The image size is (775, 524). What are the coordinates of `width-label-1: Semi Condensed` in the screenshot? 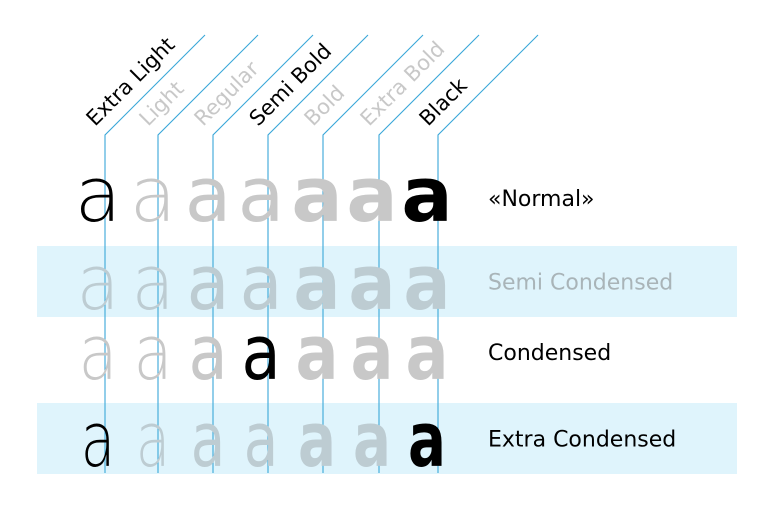 It's located at (580, 283).